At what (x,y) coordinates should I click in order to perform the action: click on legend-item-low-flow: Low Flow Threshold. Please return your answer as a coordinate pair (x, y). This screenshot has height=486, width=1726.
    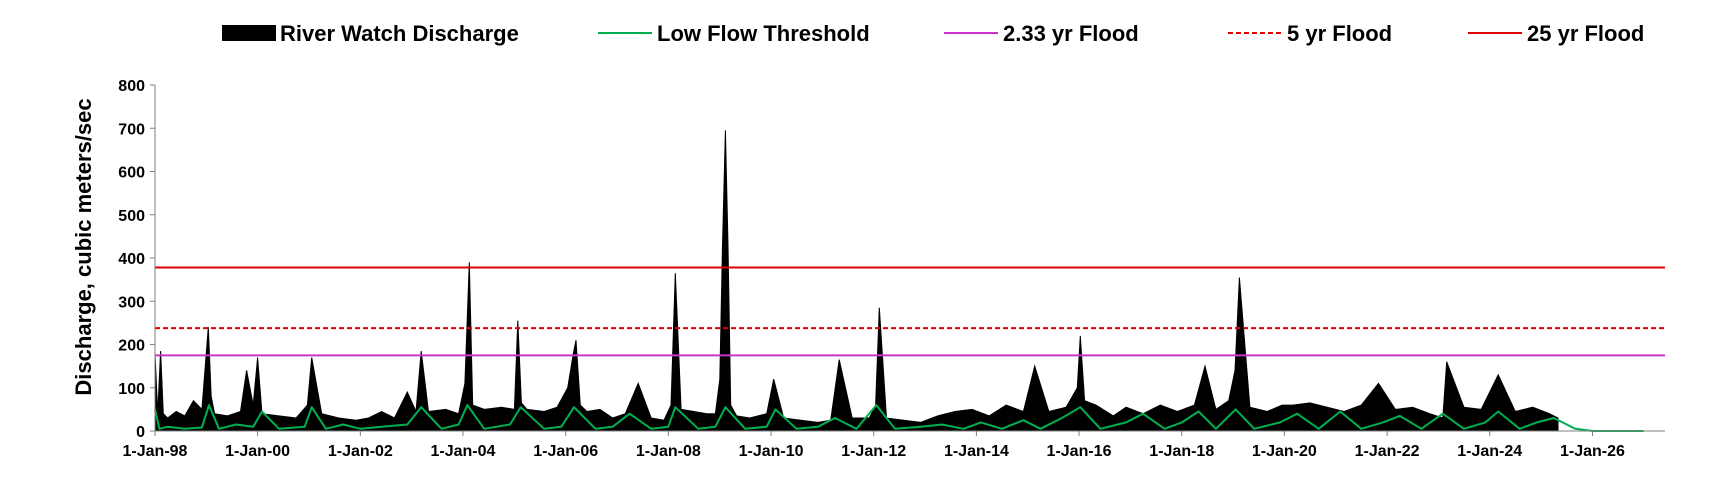
    Looking at the image, I should click on (734, 33).